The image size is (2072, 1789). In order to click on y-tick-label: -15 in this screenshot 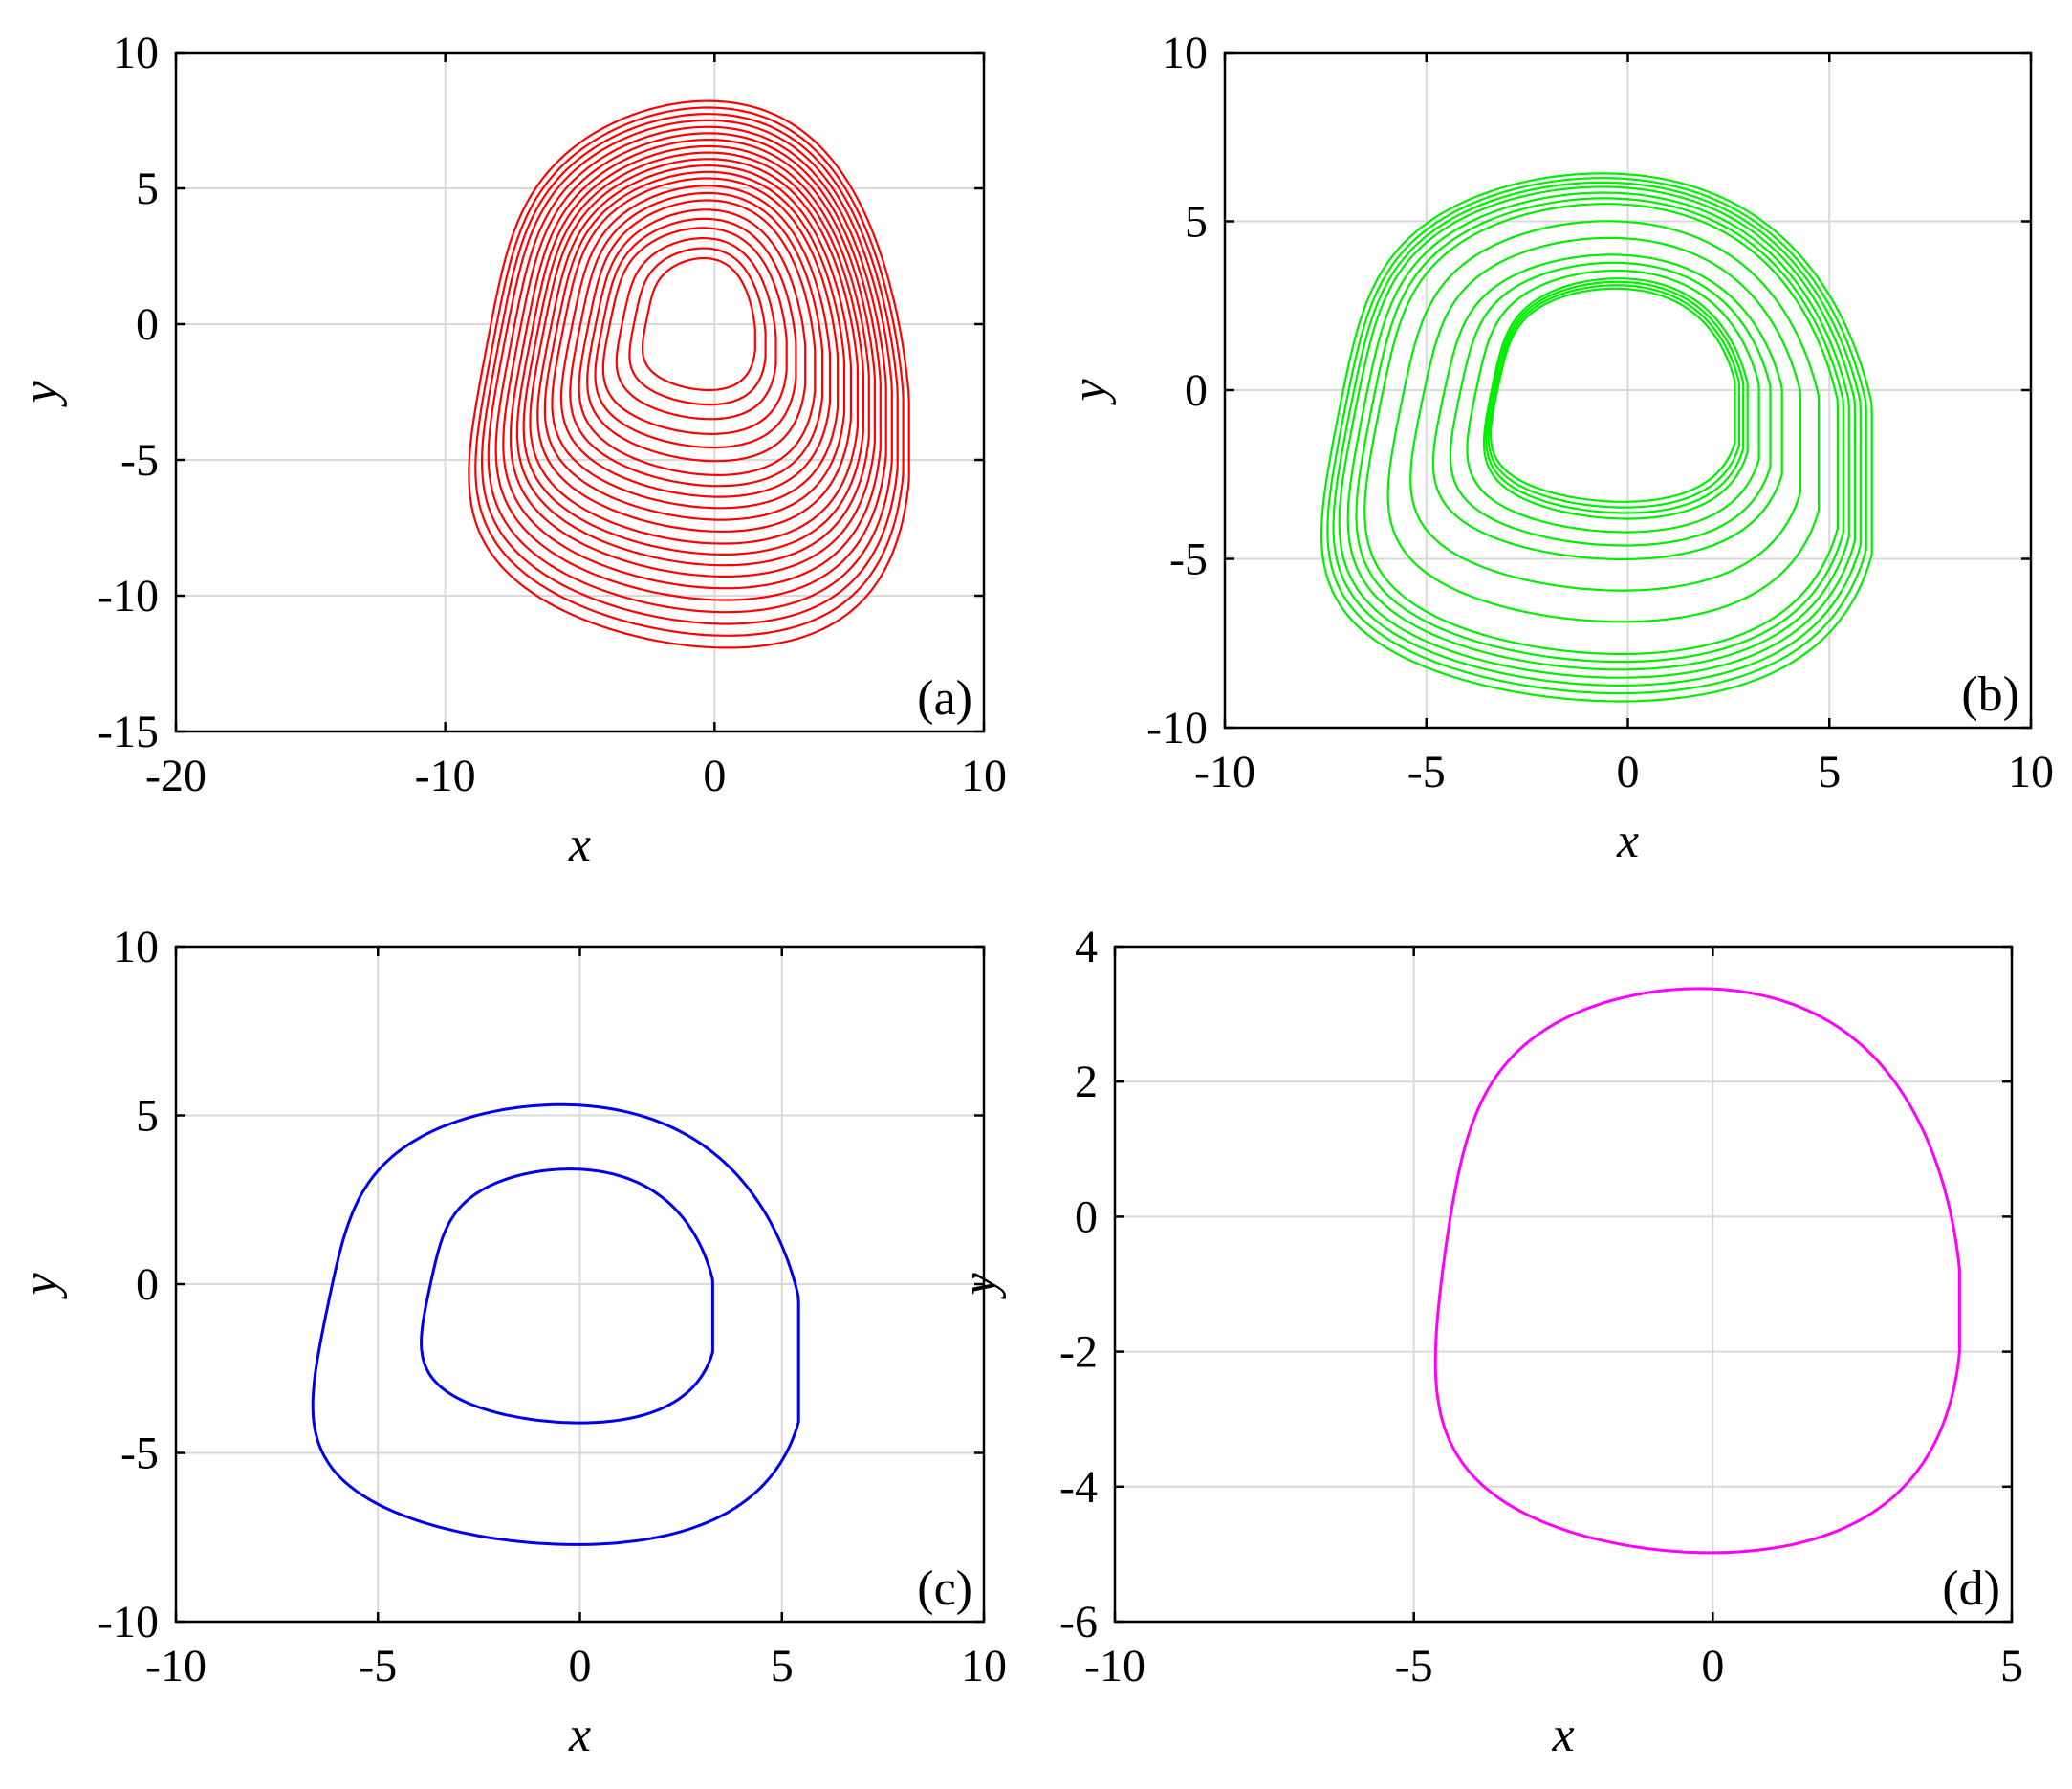, I will do `click(128, 732)`.